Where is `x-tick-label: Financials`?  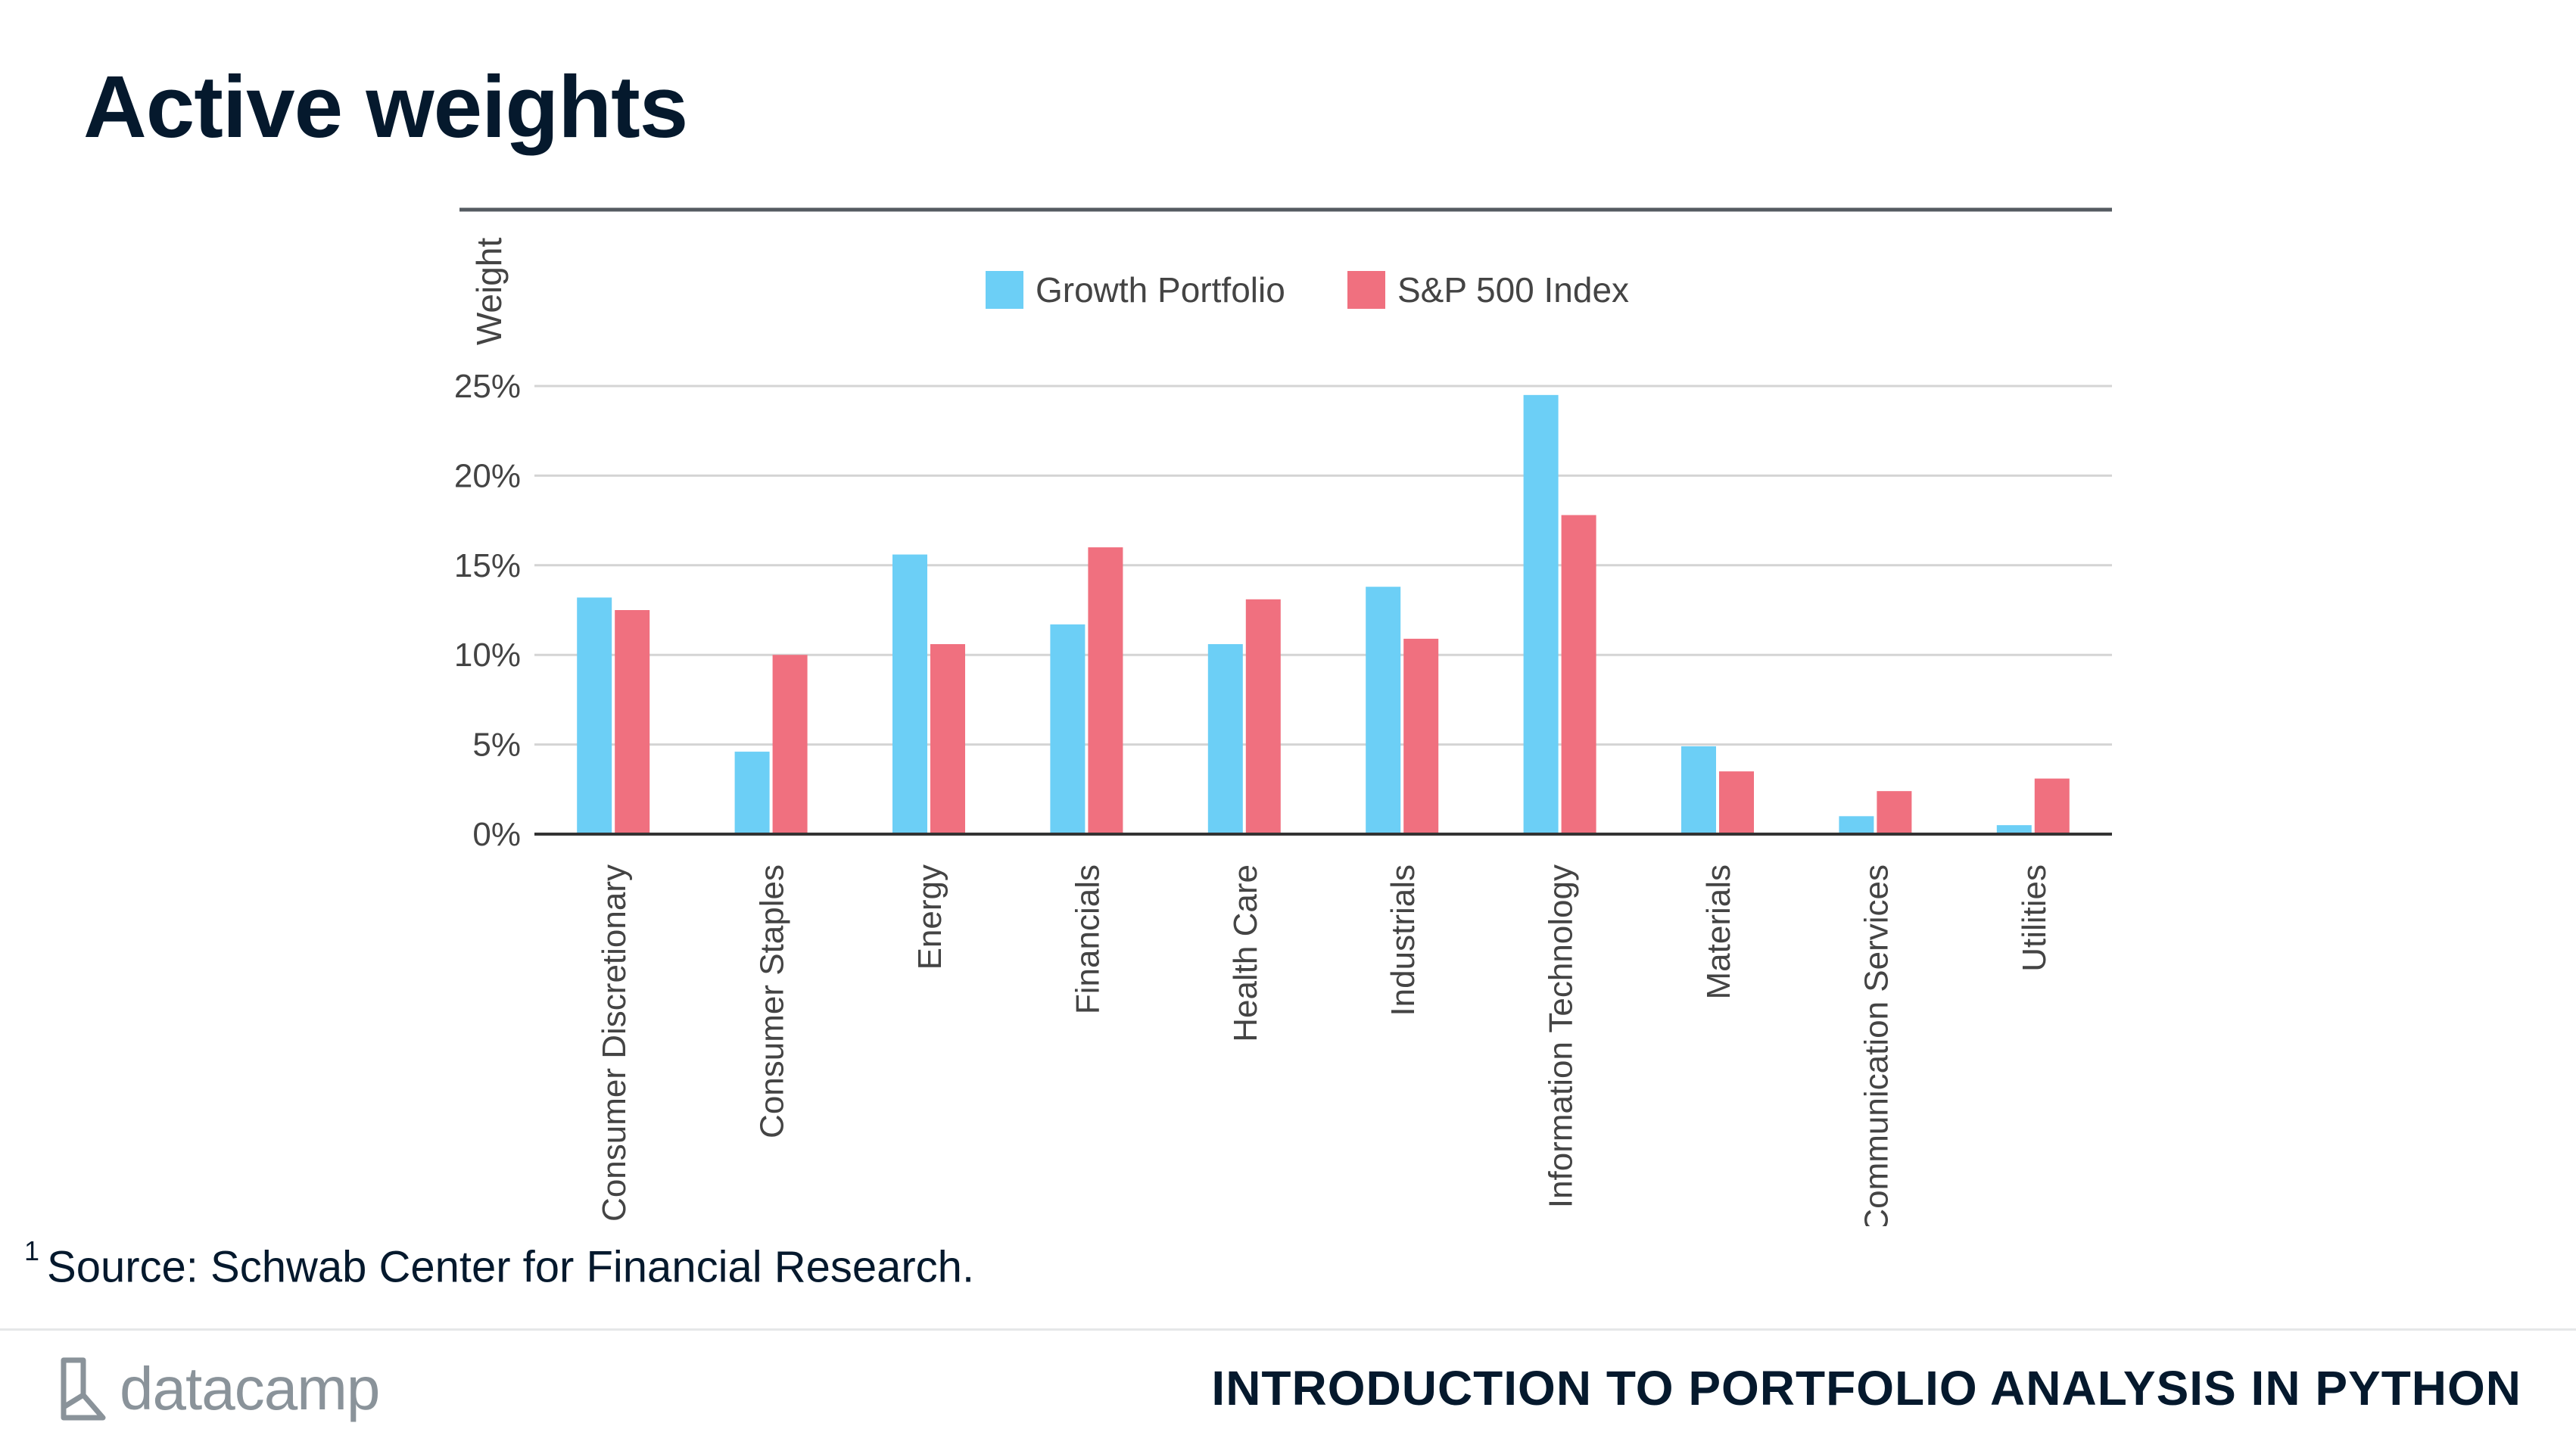 x-tick-label: Financials is located at coordinates (1087, 939).